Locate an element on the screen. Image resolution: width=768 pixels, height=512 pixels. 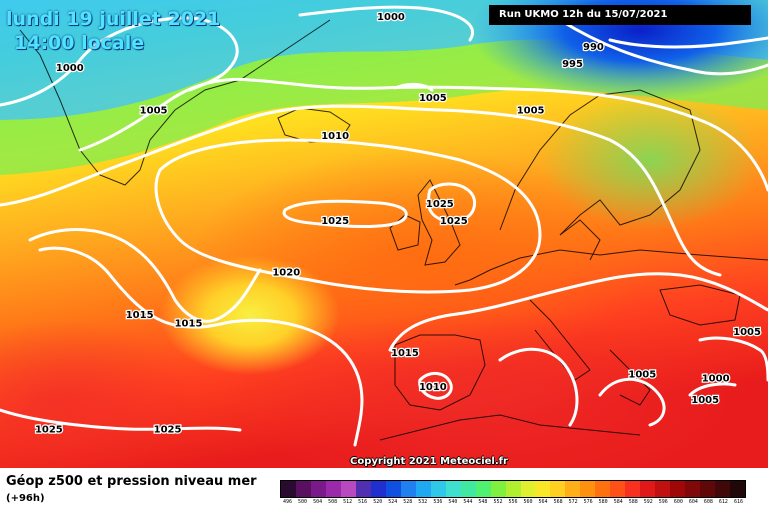
scale-label: 532 is located at coordinates (423, 502).